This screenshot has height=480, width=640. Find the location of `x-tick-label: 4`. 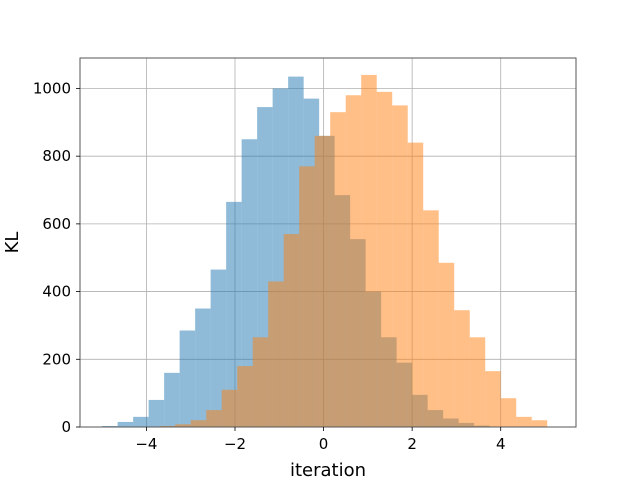

x-tick-label: 4 is located at coordinates (501, 444).